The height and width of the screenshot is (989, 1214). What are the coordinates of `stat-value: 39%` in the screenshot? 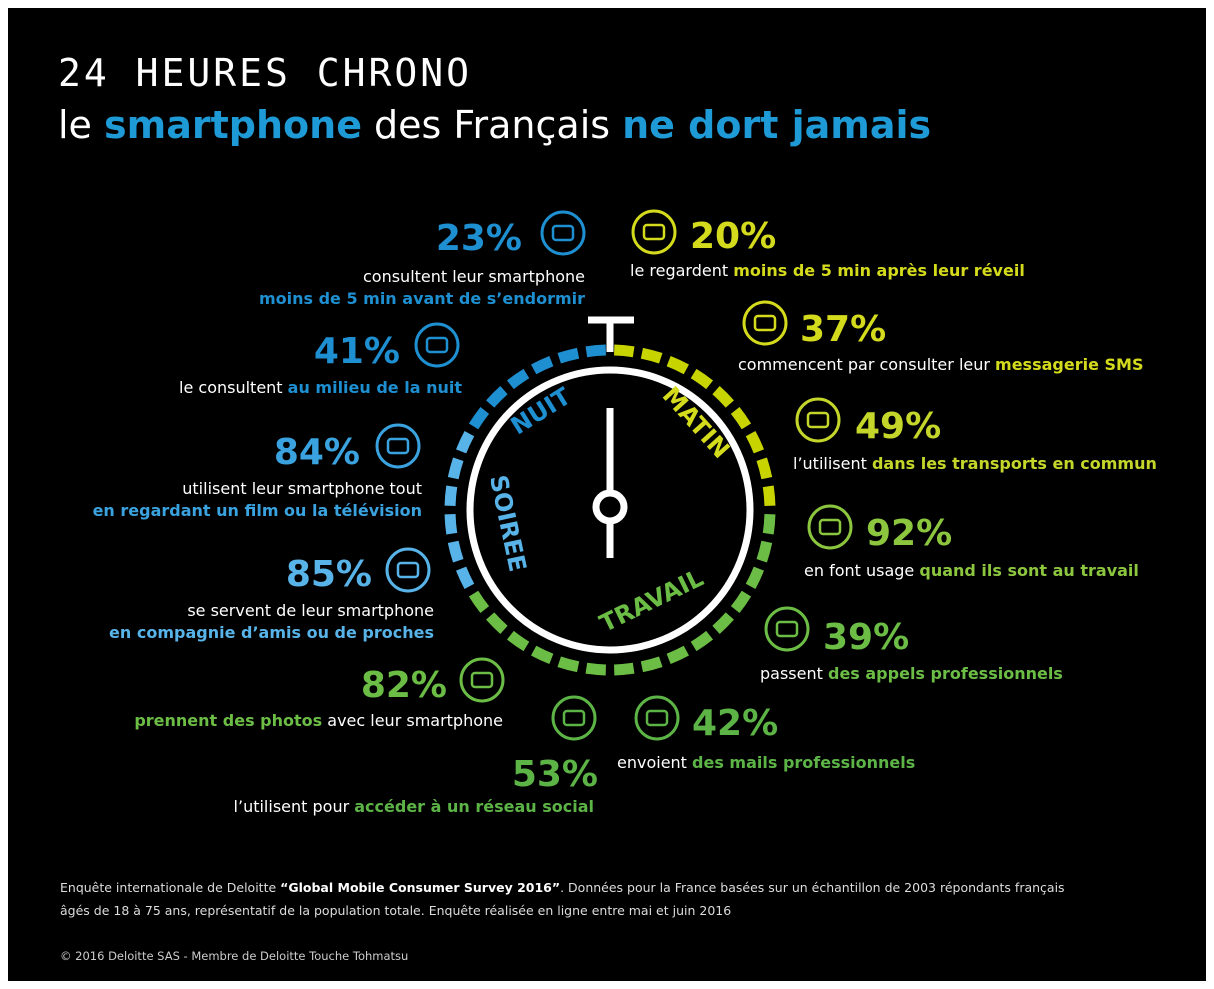 It's located at (866, 637).